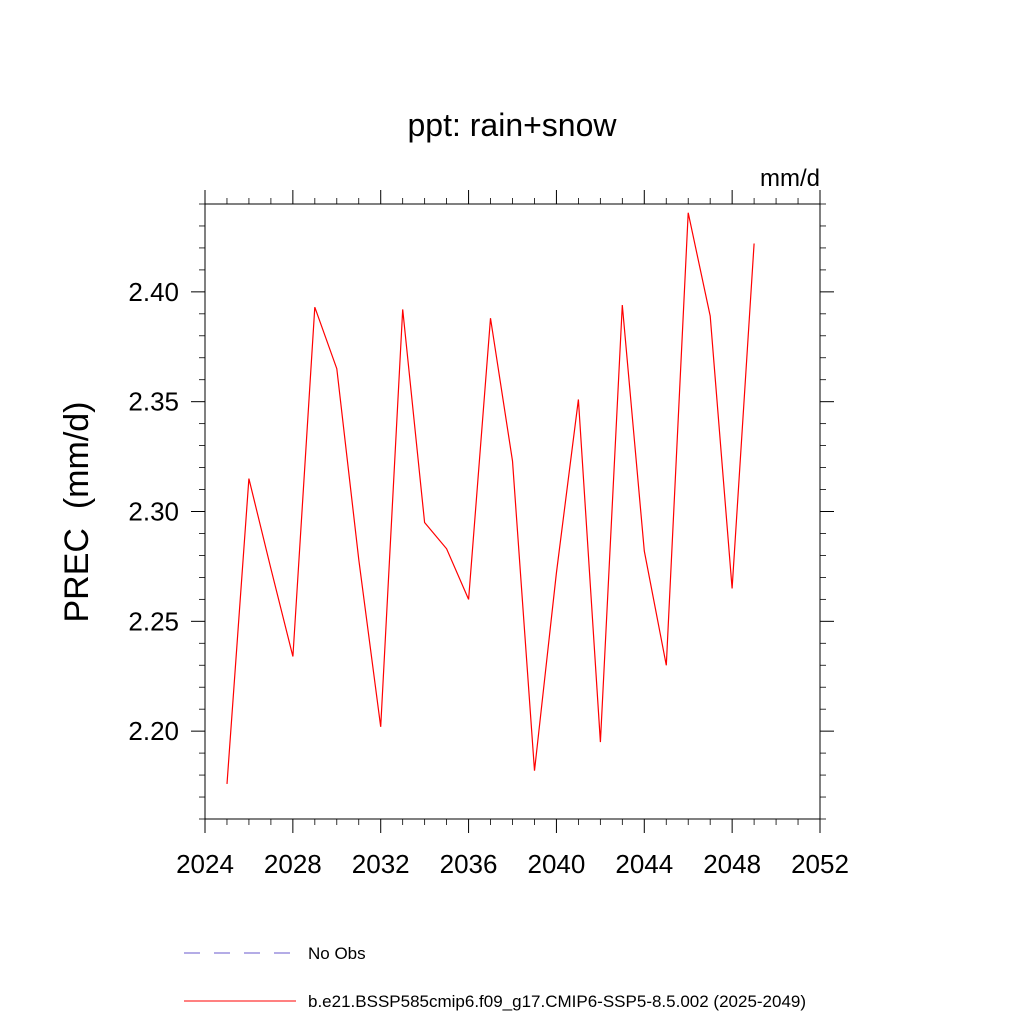 The width and height of the screenshot is (1024, 1029). What do you see at coordinates (153, 402) in the screenshot?
I see `y-tick-label: 2.35` at bounding box center [153, 402].